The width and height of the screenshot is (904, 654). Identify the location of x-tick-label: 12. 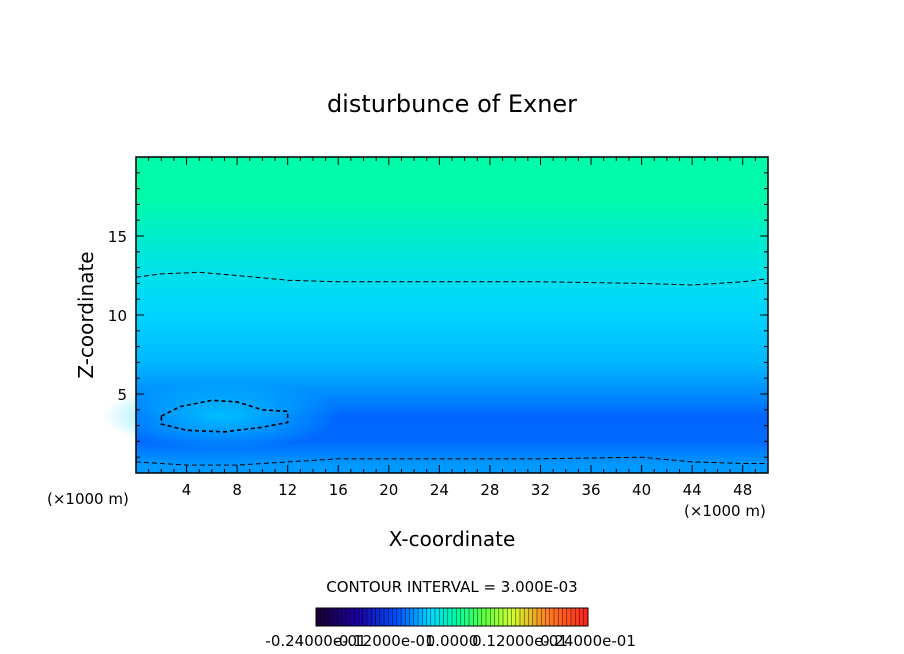
(287, 490).